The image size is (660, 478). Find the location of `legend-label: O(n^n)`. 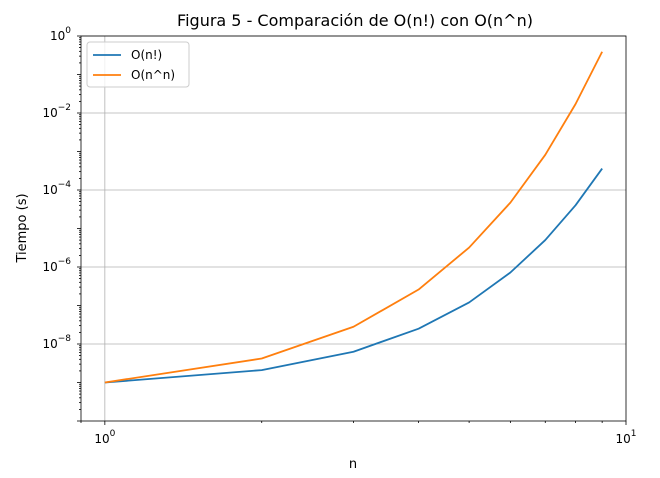

legend-label: O(n^n) is located at coordinates (153, 75).